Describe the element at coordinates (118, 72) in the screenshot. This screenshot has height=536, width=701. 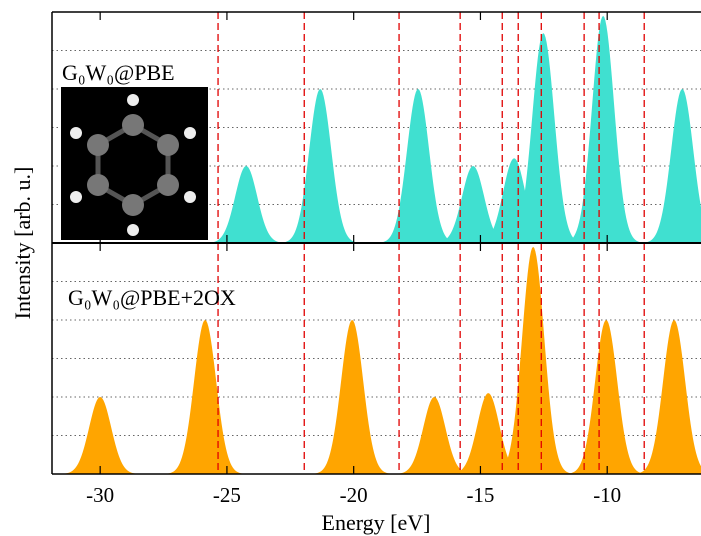
I see `panel-label: G₀W₀@PBE` at that location.